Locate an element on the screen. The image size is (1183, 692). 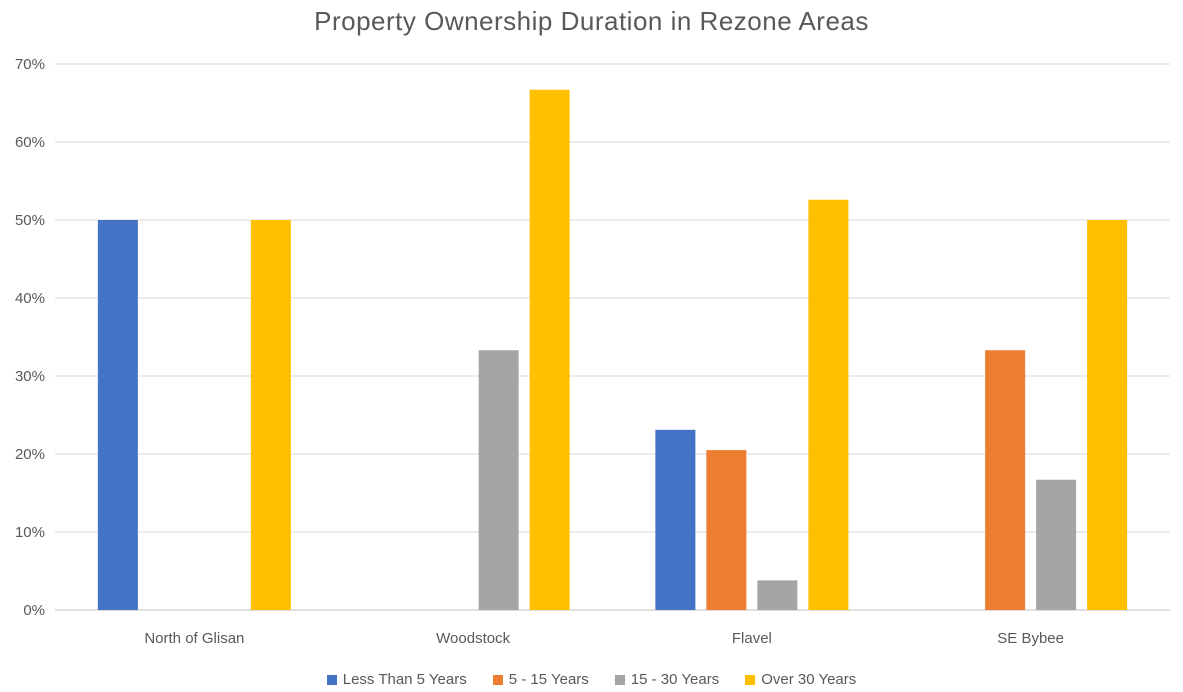
y-tick-label: 30% is located at coordinates (30, 376).